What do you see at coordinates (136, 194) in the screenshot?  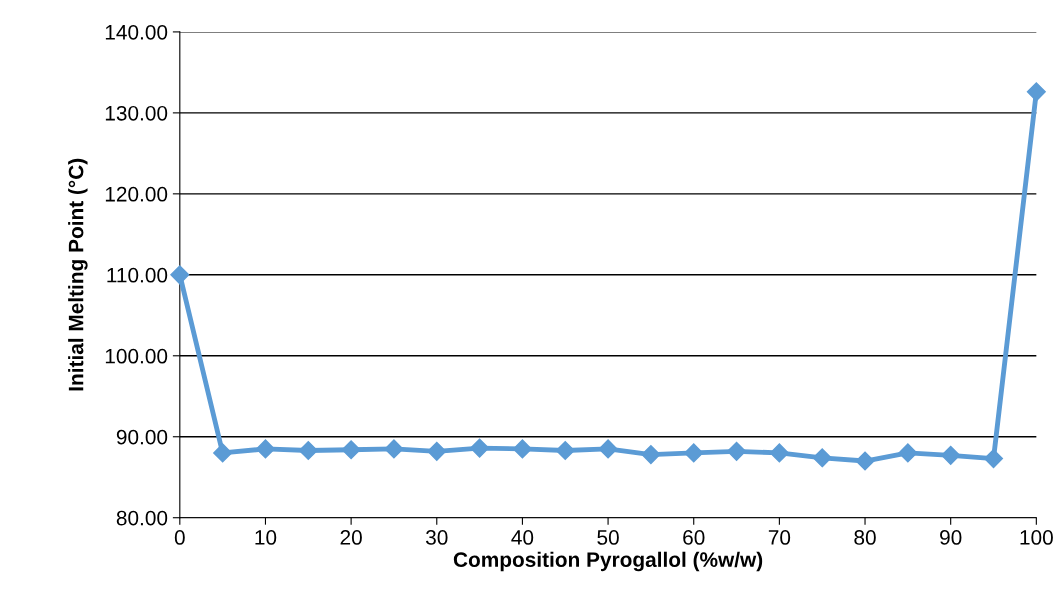 I see `y-tick-label: 120.00` at bounding box center [136, 194].